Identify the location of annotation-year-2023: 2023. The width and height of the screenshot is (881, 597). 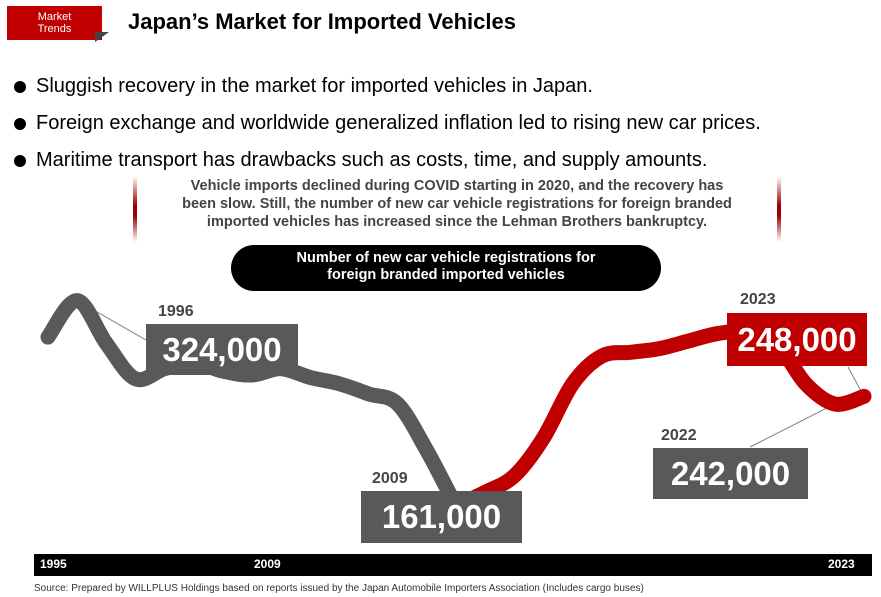
(758, 299).